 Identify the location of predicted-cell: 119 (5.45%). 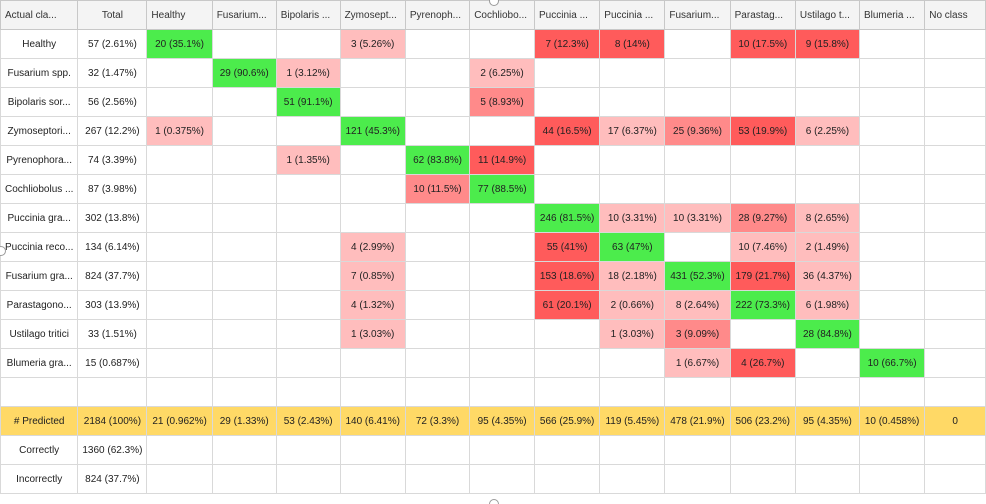
(632, 421).